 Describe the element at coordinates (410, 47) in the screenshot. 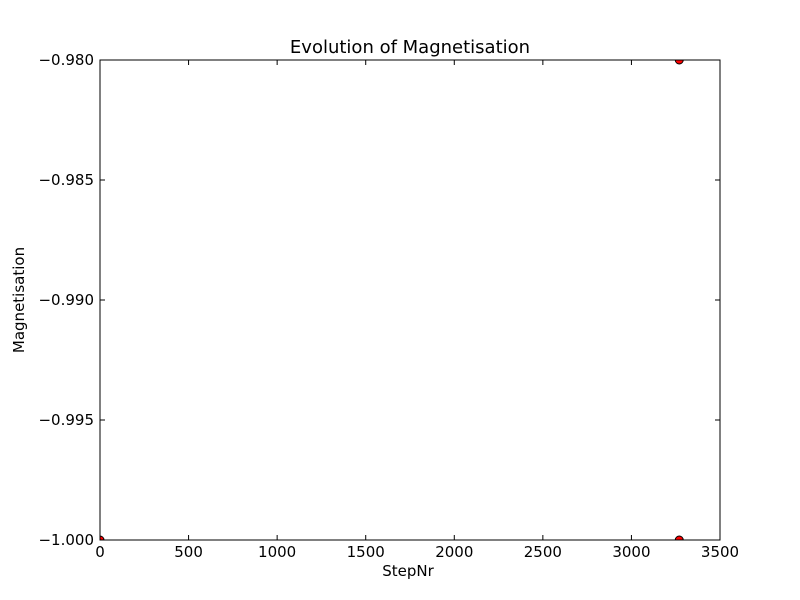

I see `chart-title: Evolution of Magnetisation` at that location.